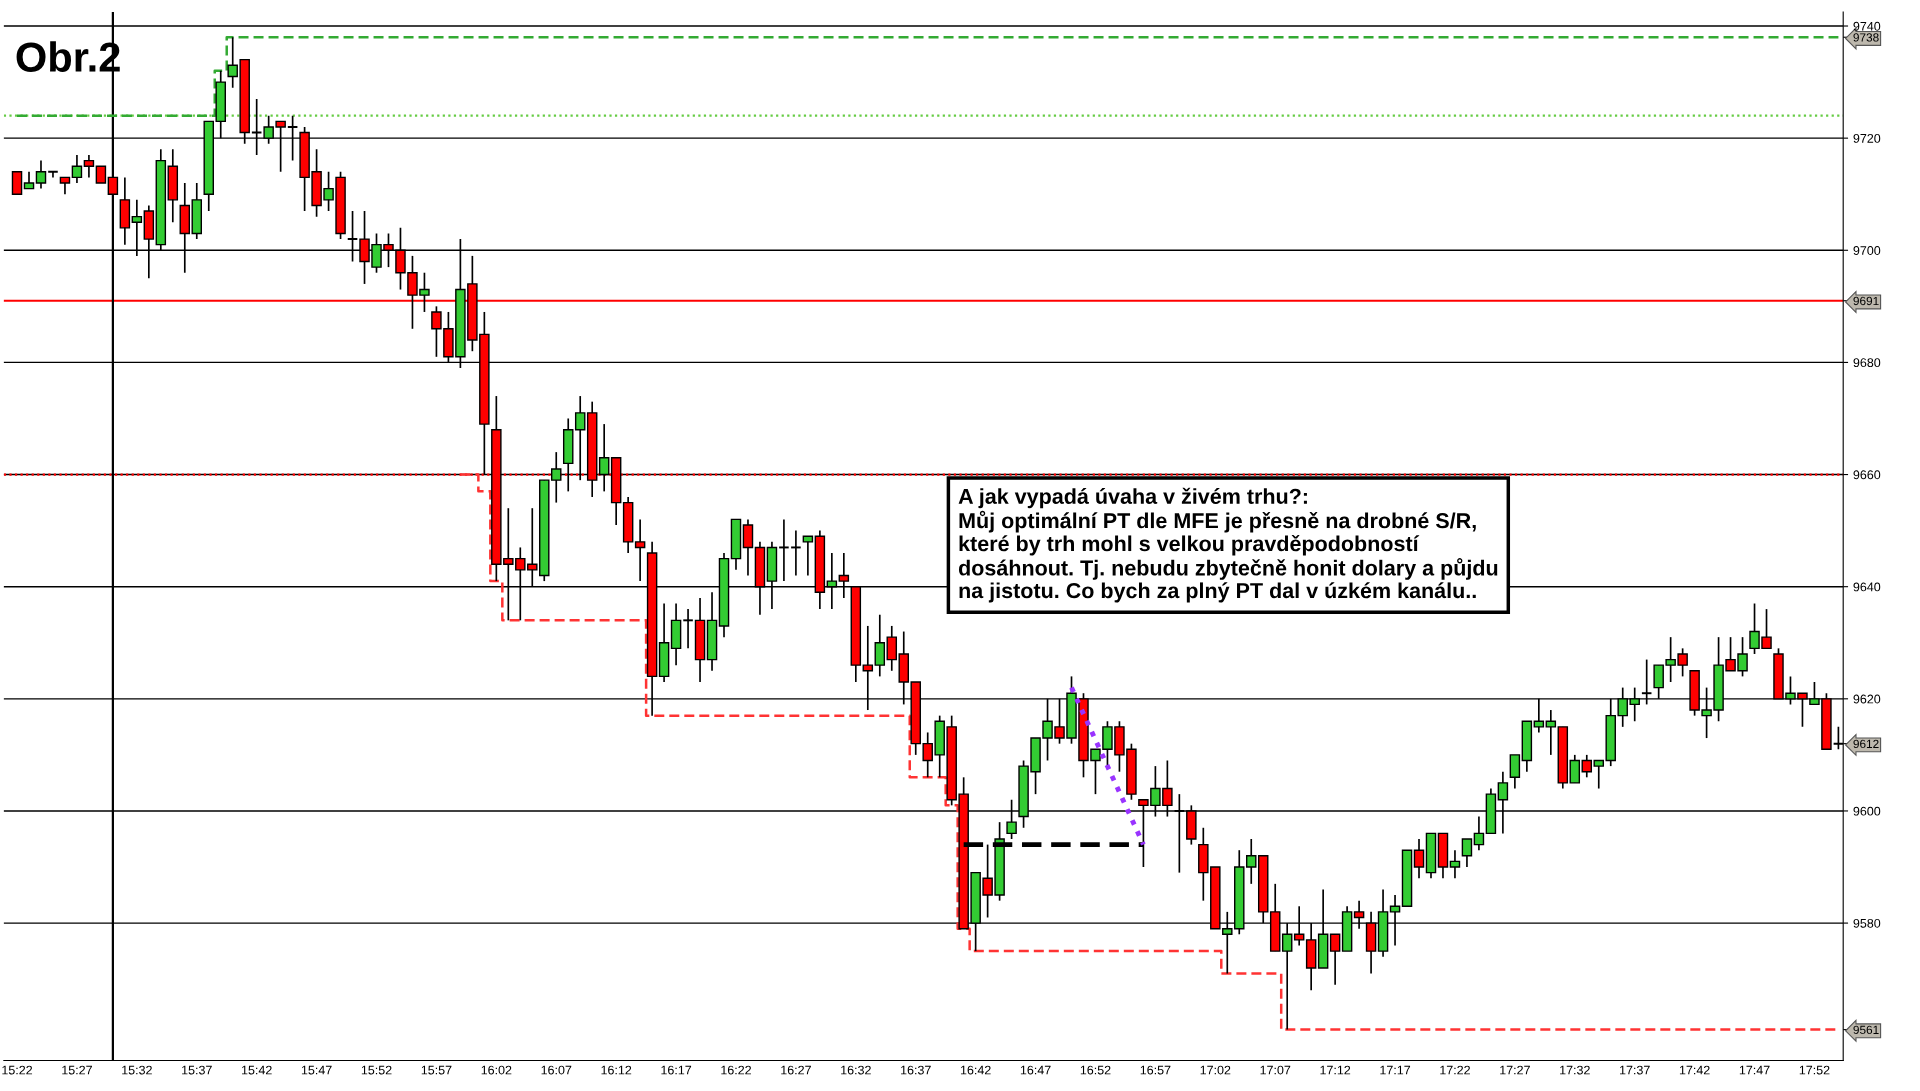 The image size is (1920, 1091). I want to click on y-tick-label: 9700, so click(1867, 250).